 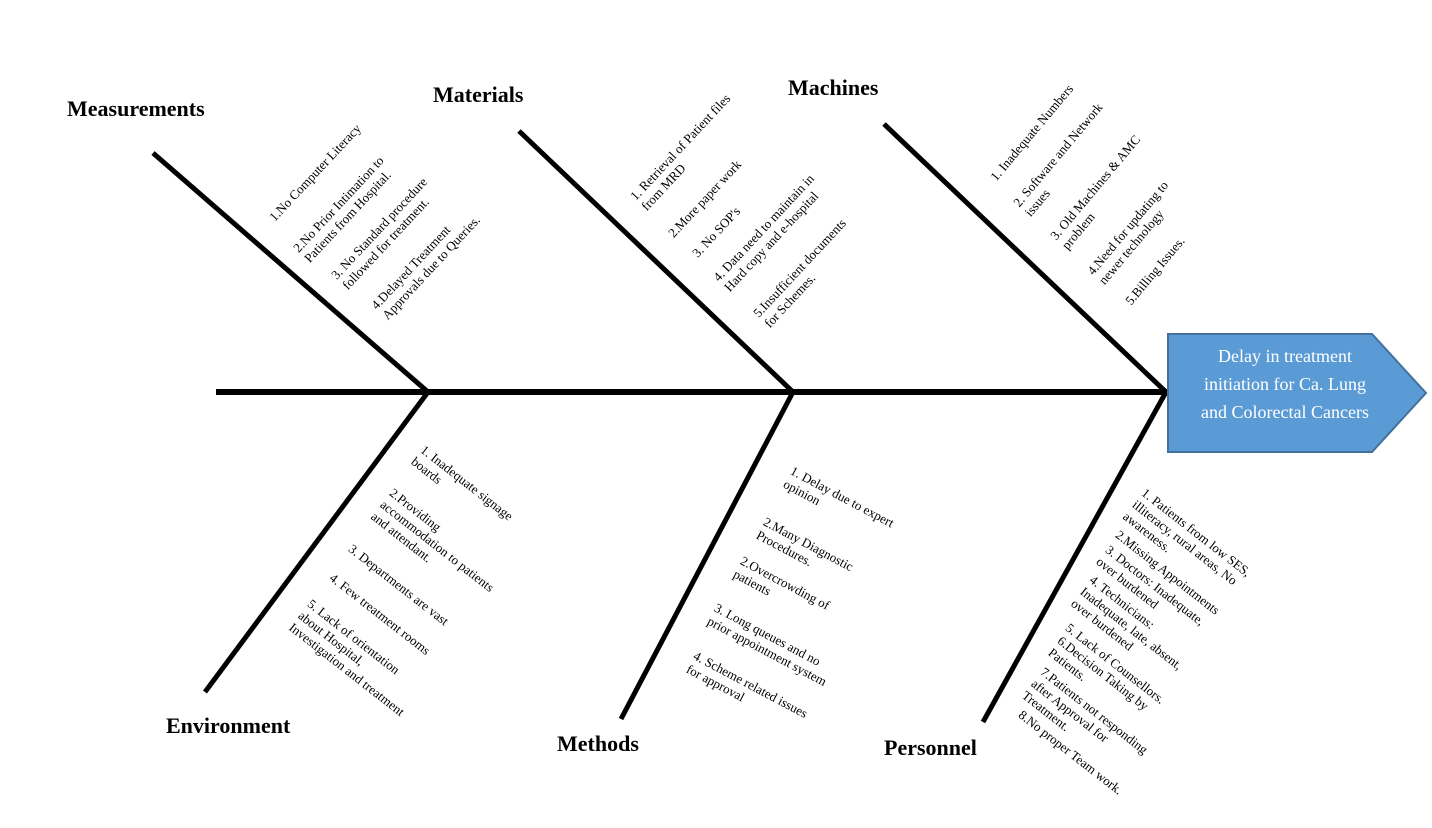 I want to click on materials-bone, so click(x=656, y=261).